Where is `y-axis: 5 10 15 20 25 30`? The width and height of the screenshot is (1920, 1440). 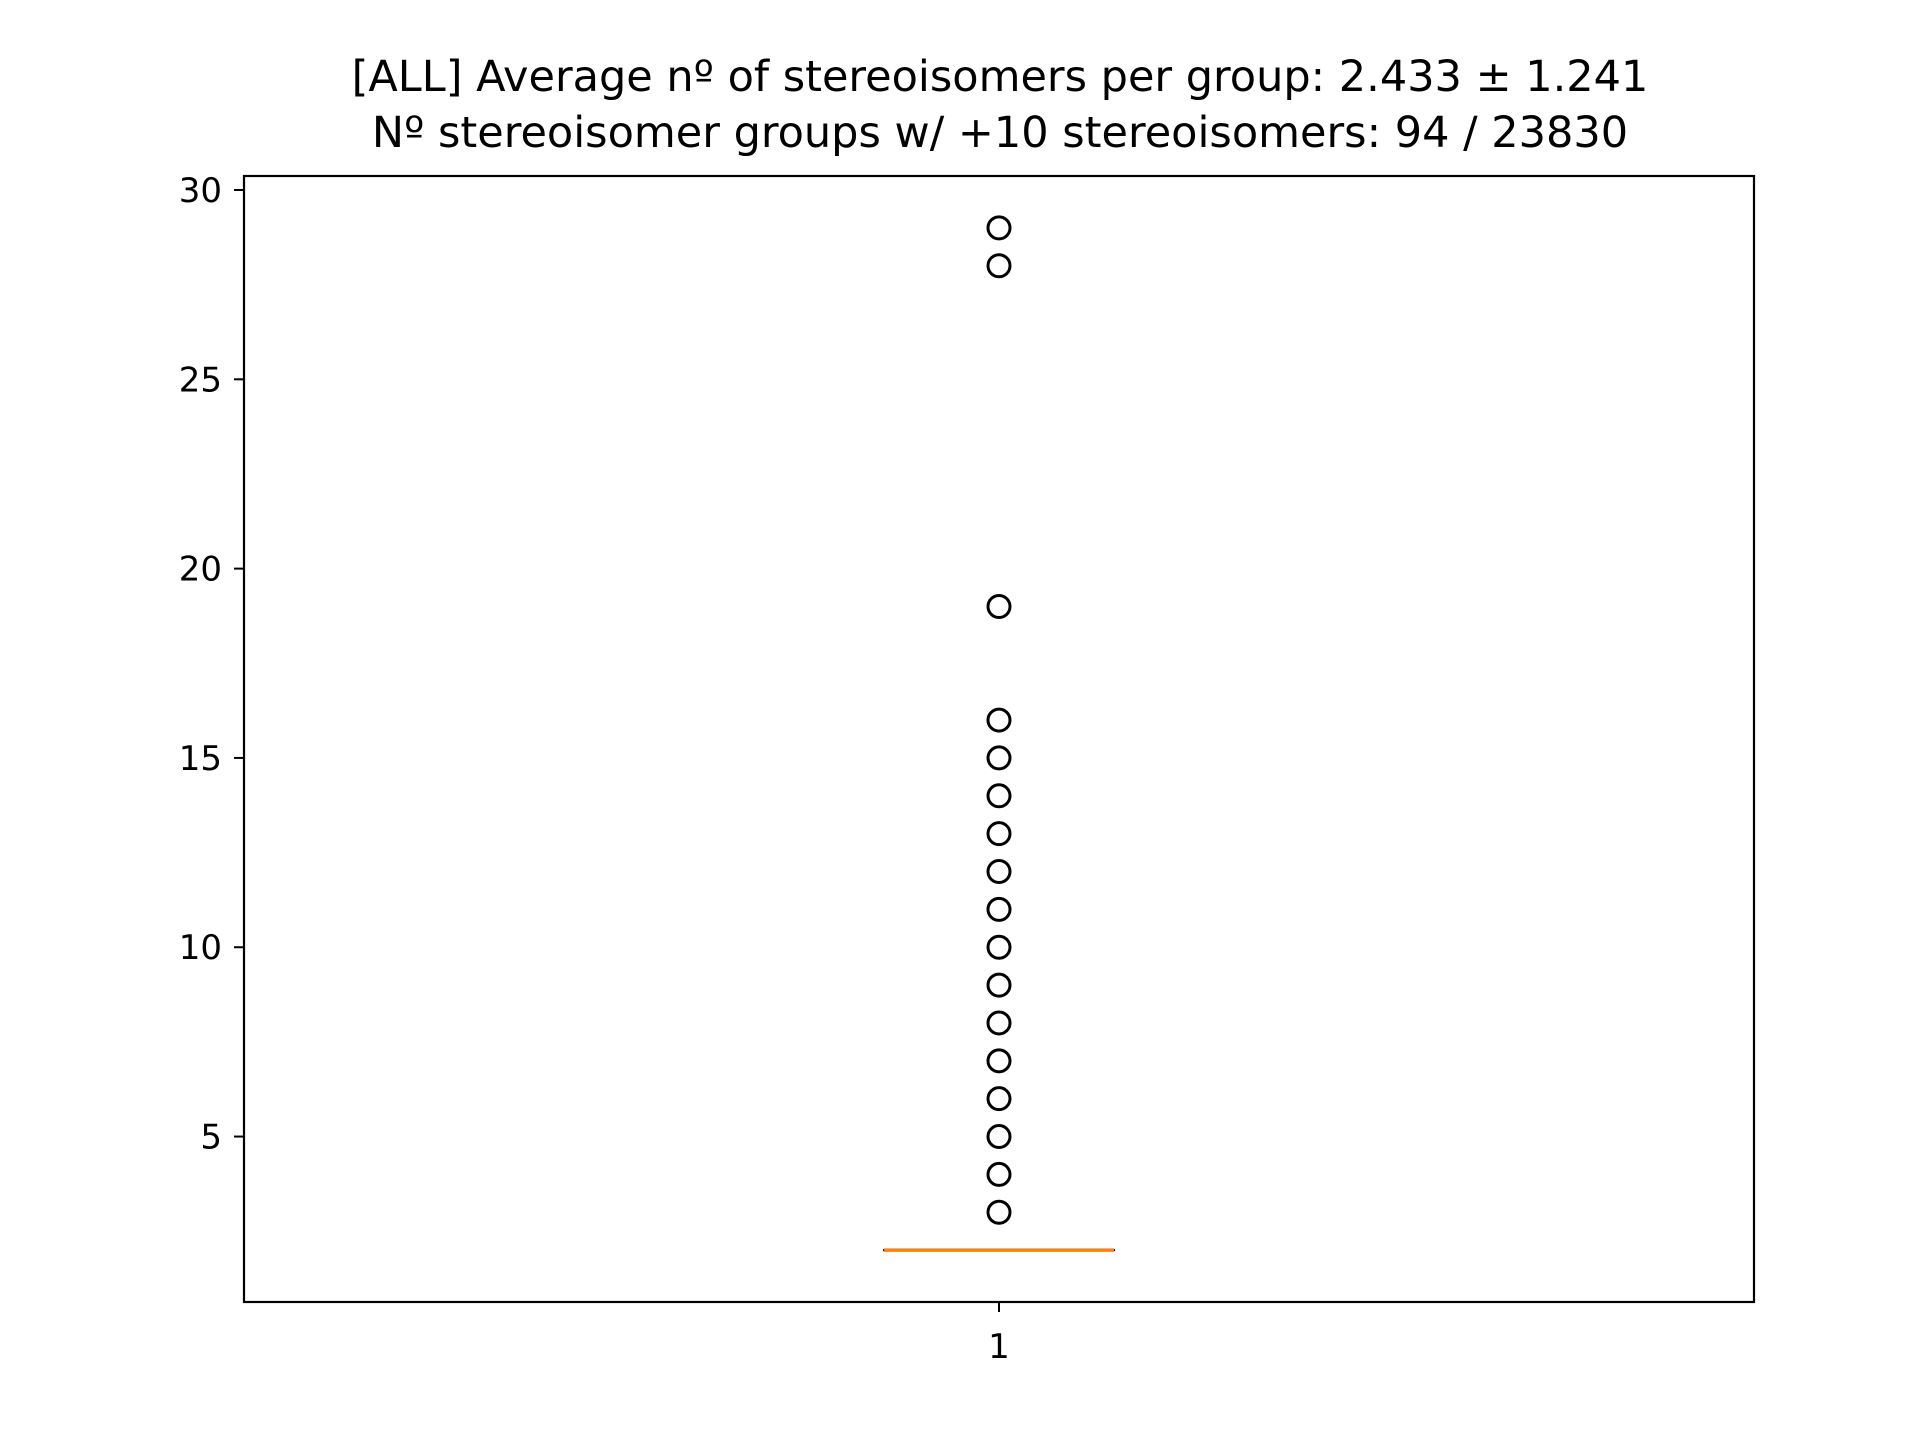 y-axis: 5 10 15 20 25 30 is located at coordinates (211, 664).